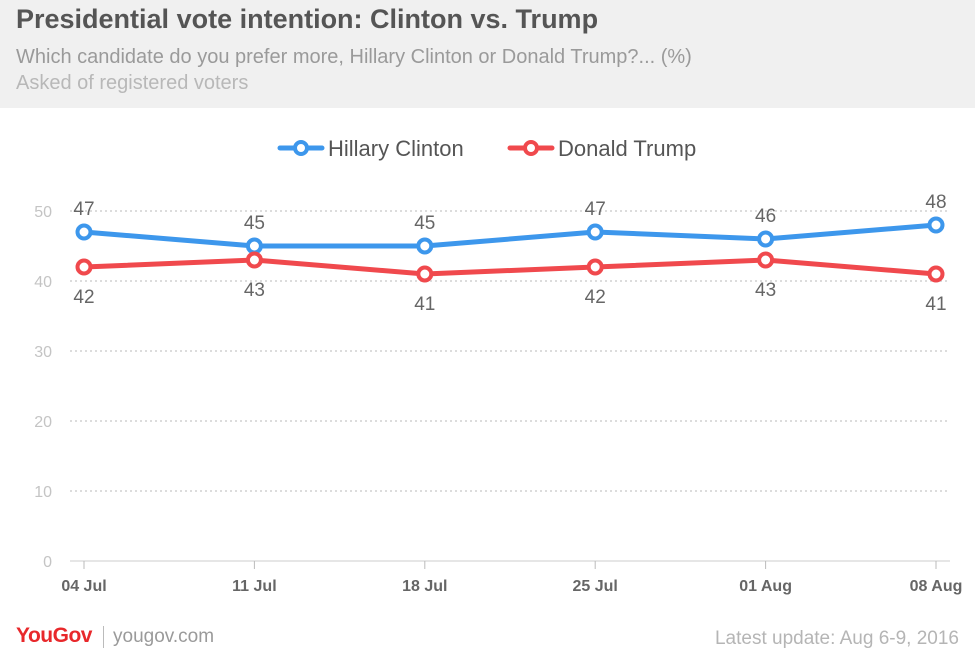 Image resolution: width=975 pixels, height=657 pixels. What do you see at coordinates (424, 586) in the screenshot?
I see `x-tick-label: 18 Jul` at bounding box center [424, 586].